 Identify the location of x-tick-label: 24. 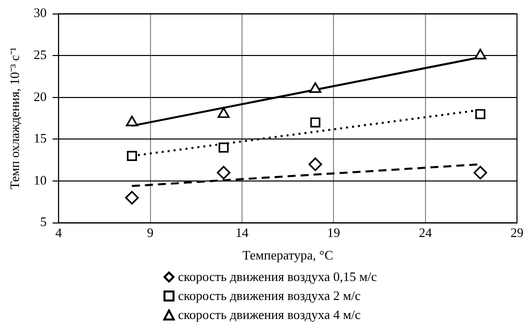
(425, 232).